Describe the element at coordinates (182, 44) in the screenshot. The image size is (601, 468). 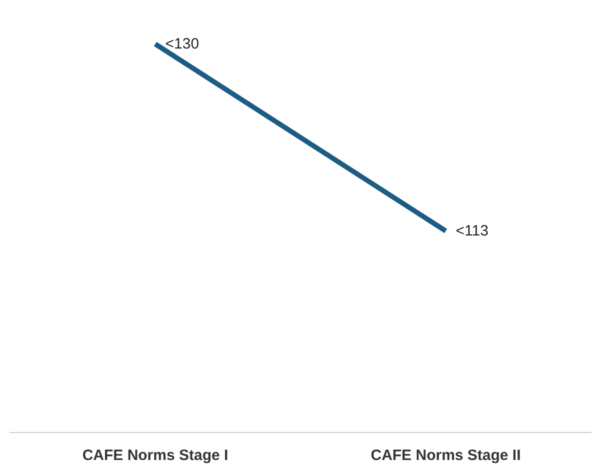
I see `data-label: <130` at that location.